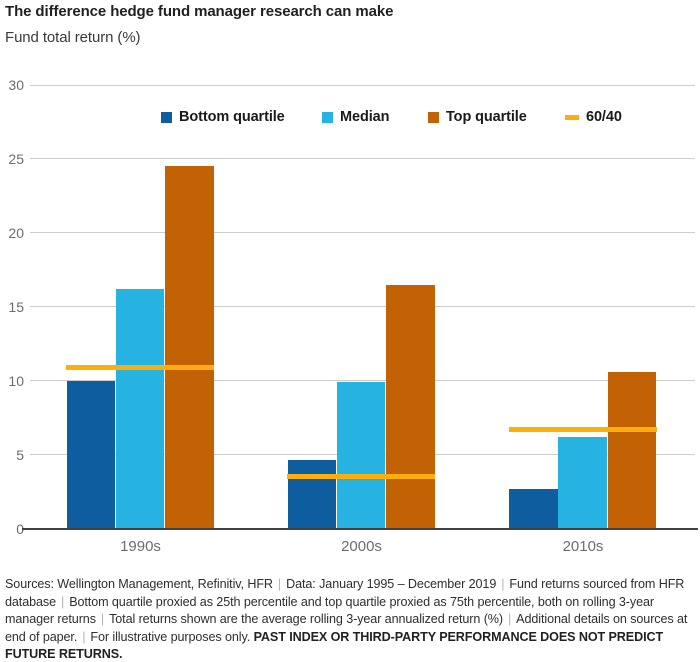 This screenshot has width=700, height=662. I want to click on footnote-segment: Fund returns sourced from HFR database, so click(345, 593).